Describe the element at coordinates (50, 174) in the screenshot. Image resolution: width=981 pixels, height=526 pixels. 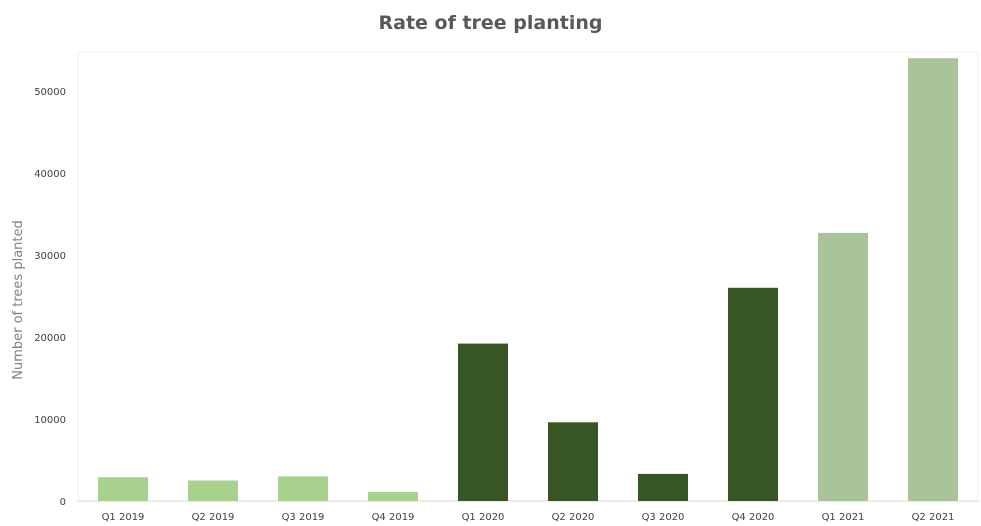
I see `y-tick-label: 40000` at that location.